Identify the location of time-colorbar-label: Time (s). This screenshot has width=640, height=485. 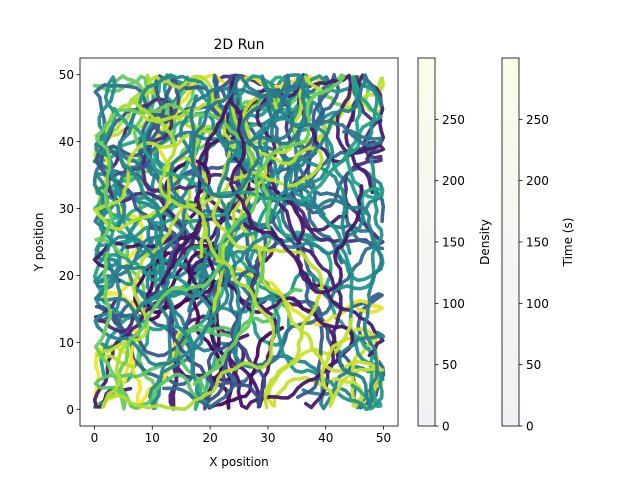
(568, 243).